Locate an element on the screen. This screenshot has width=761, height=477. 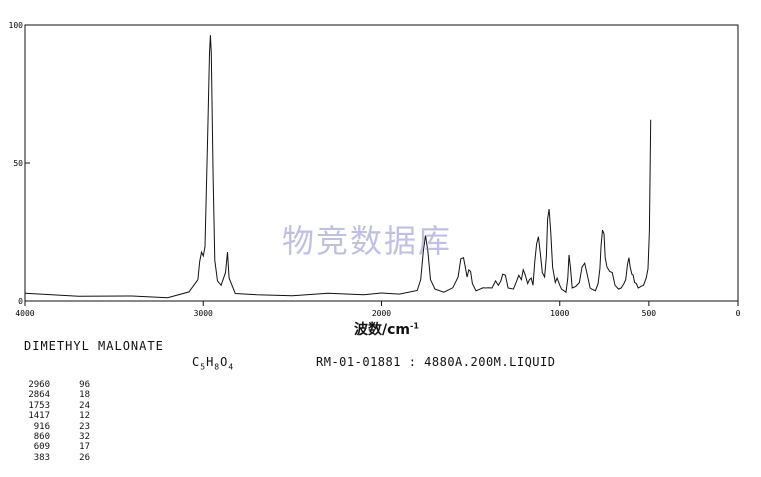
peak-intensity: 26 is located at coordinates (84, 457).